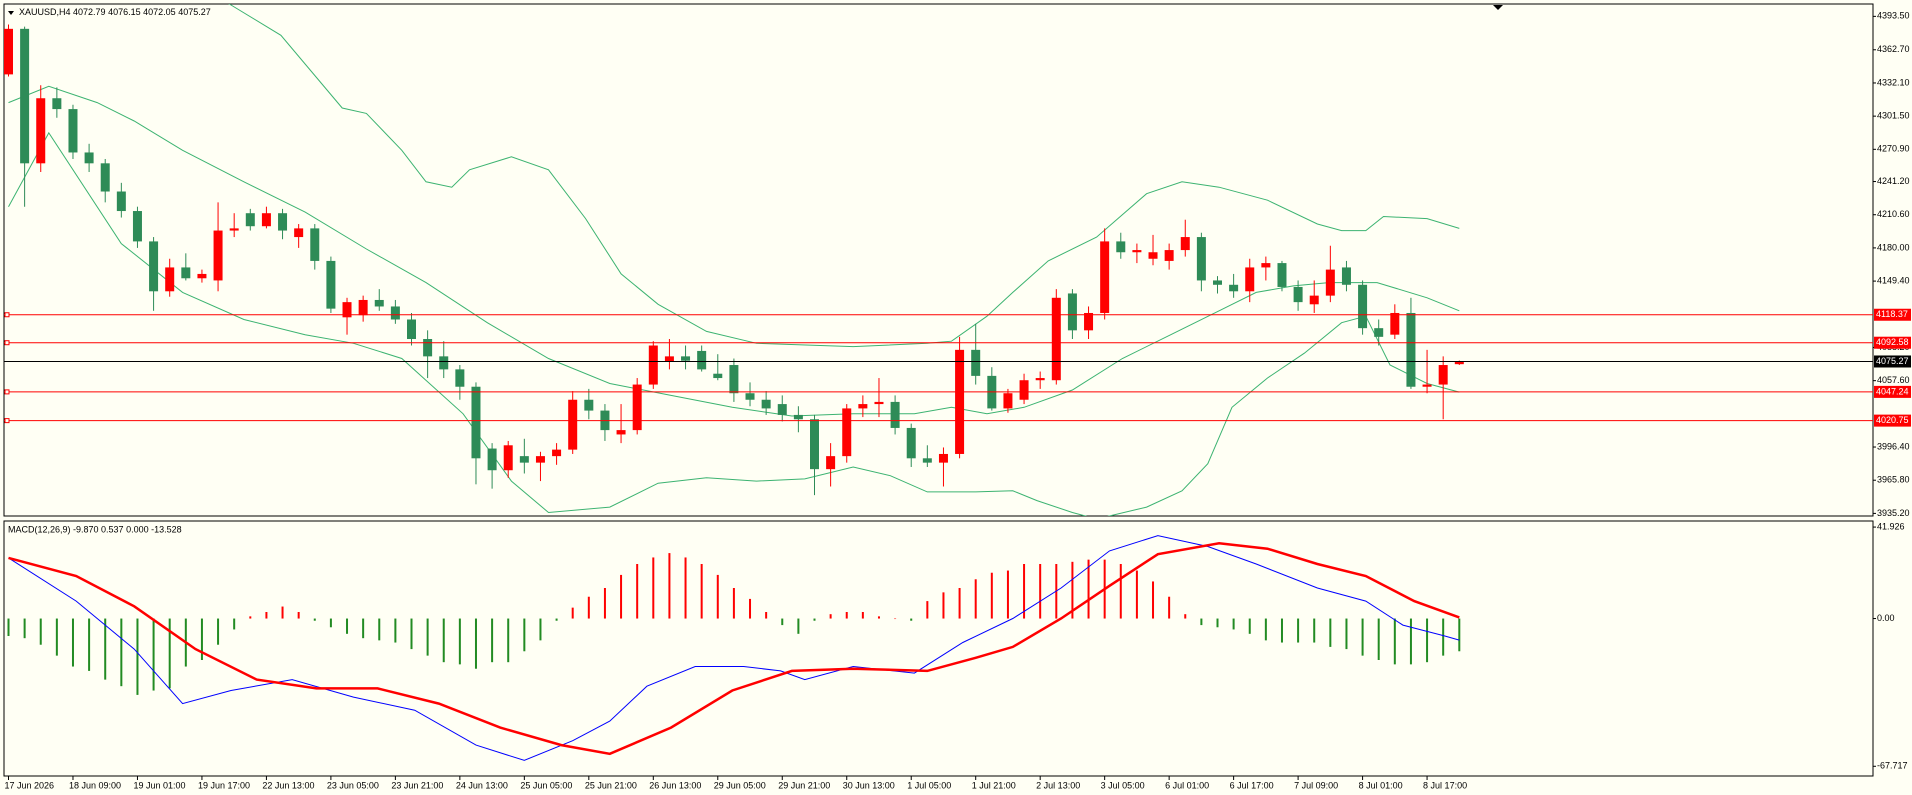 The image size is (1912, 795). What do you see at coordinates (1893, 513) in the screenshot?
I see `y-tick-label: 3935.20` at bounding box center [1893, 513].